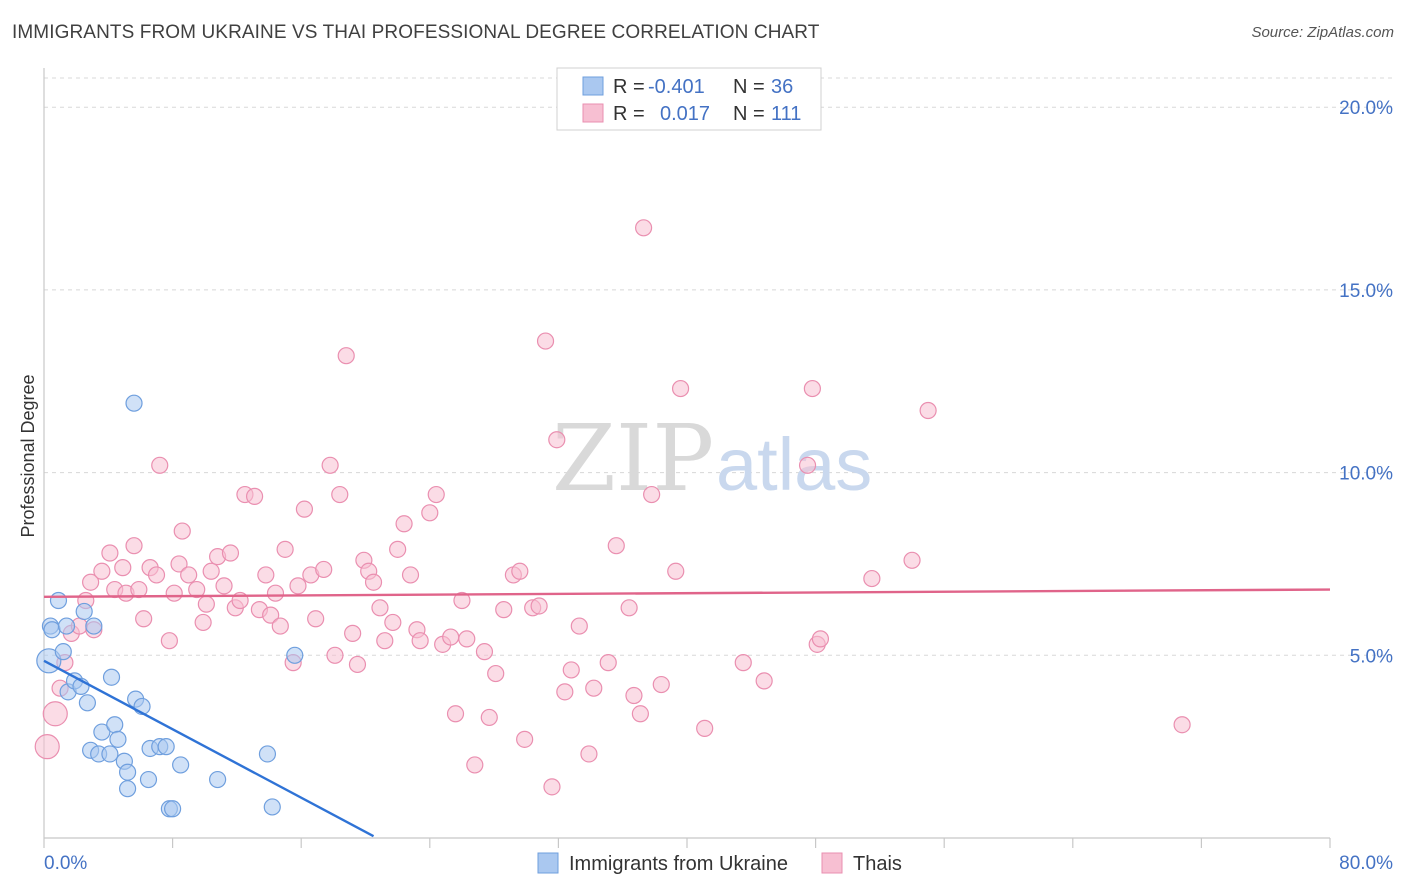 This screenshot has width=1406, height=892. Describe the element at coordinates (877, 864) in the screenshot. I see `legend-label-thais: Thais` at that location.